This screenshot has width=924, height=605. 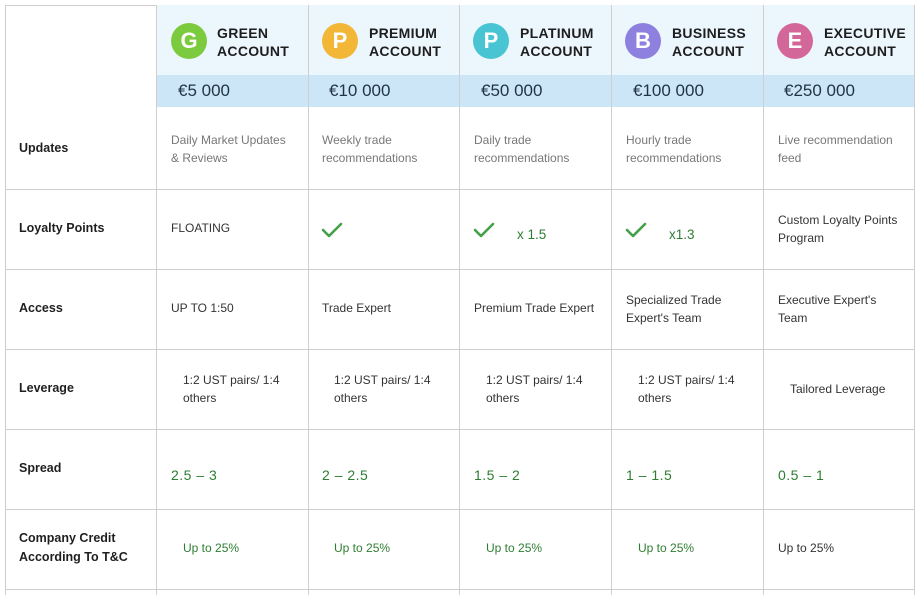 What do you see at coordinates (801, 475) in the screenshot?
I see `spread-executive: 0.5 – 1` at bounding box center [801, 475].